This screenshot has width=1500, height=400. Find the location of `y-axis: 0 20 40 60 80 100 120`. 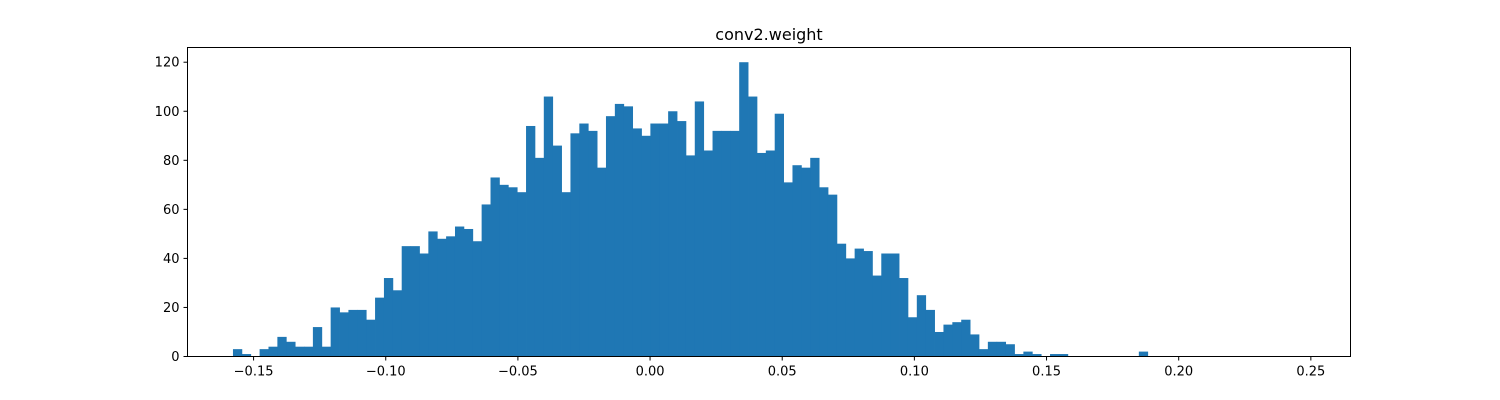

y-axis: 0 20 40 60 80 100 120 is located at coordinates (171, 210).